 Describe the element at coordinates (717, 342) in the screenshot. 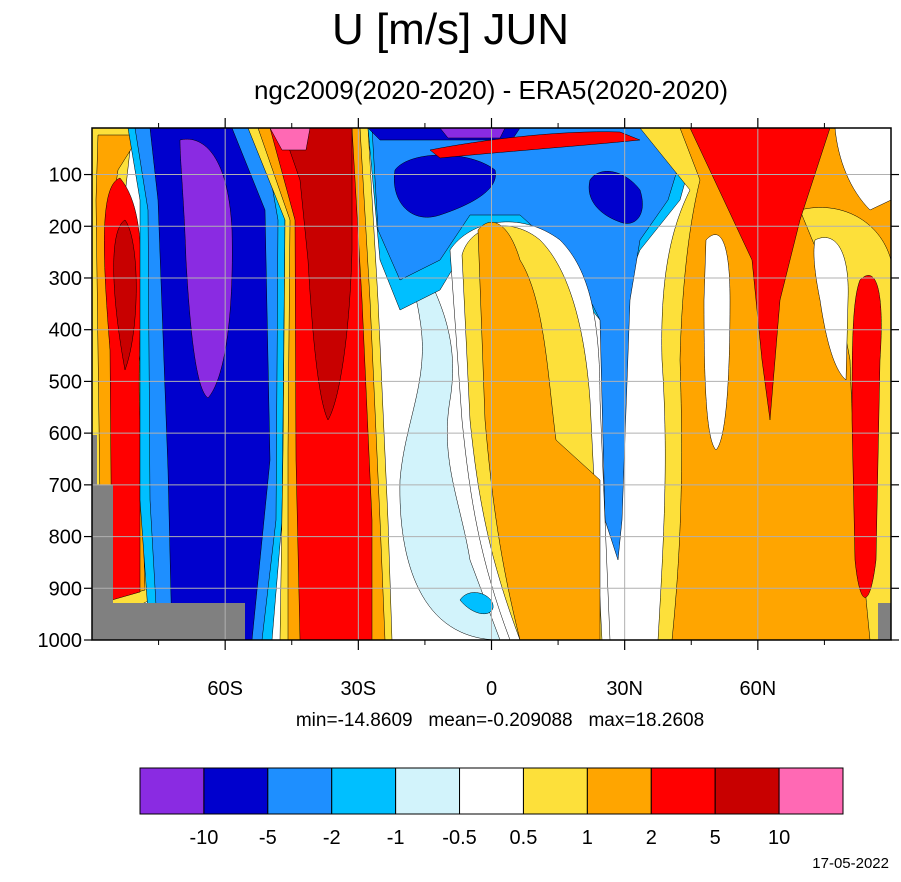

I see `contour-band-nh-white-window` at that location.